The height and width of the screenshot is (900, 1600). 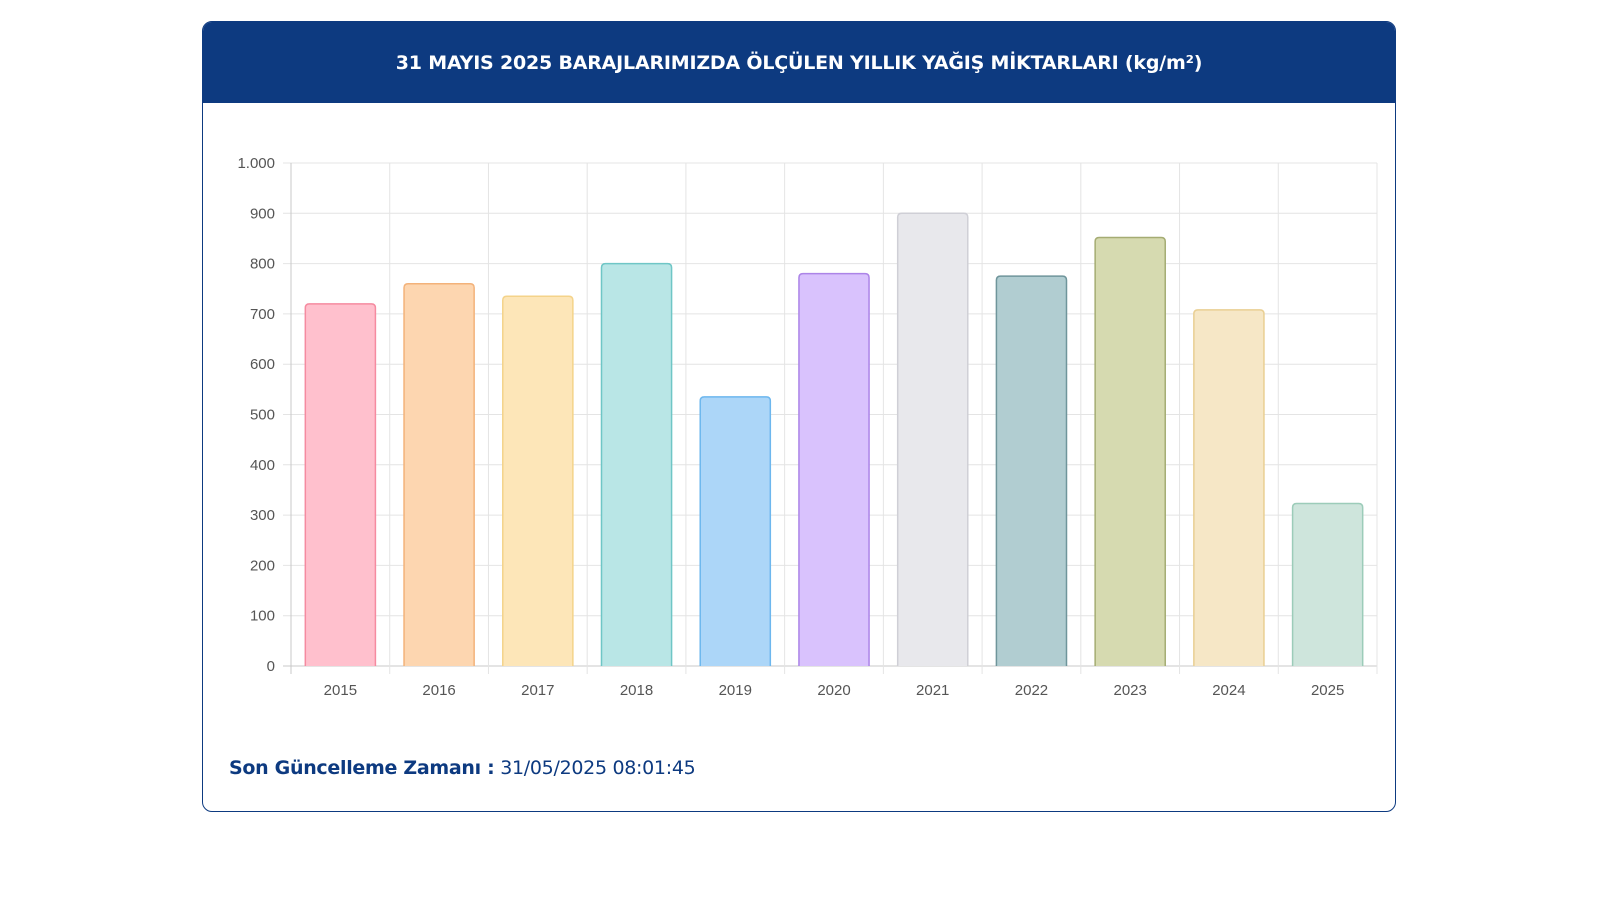 I want to click on bar-2015, so click(x=340, y=484).